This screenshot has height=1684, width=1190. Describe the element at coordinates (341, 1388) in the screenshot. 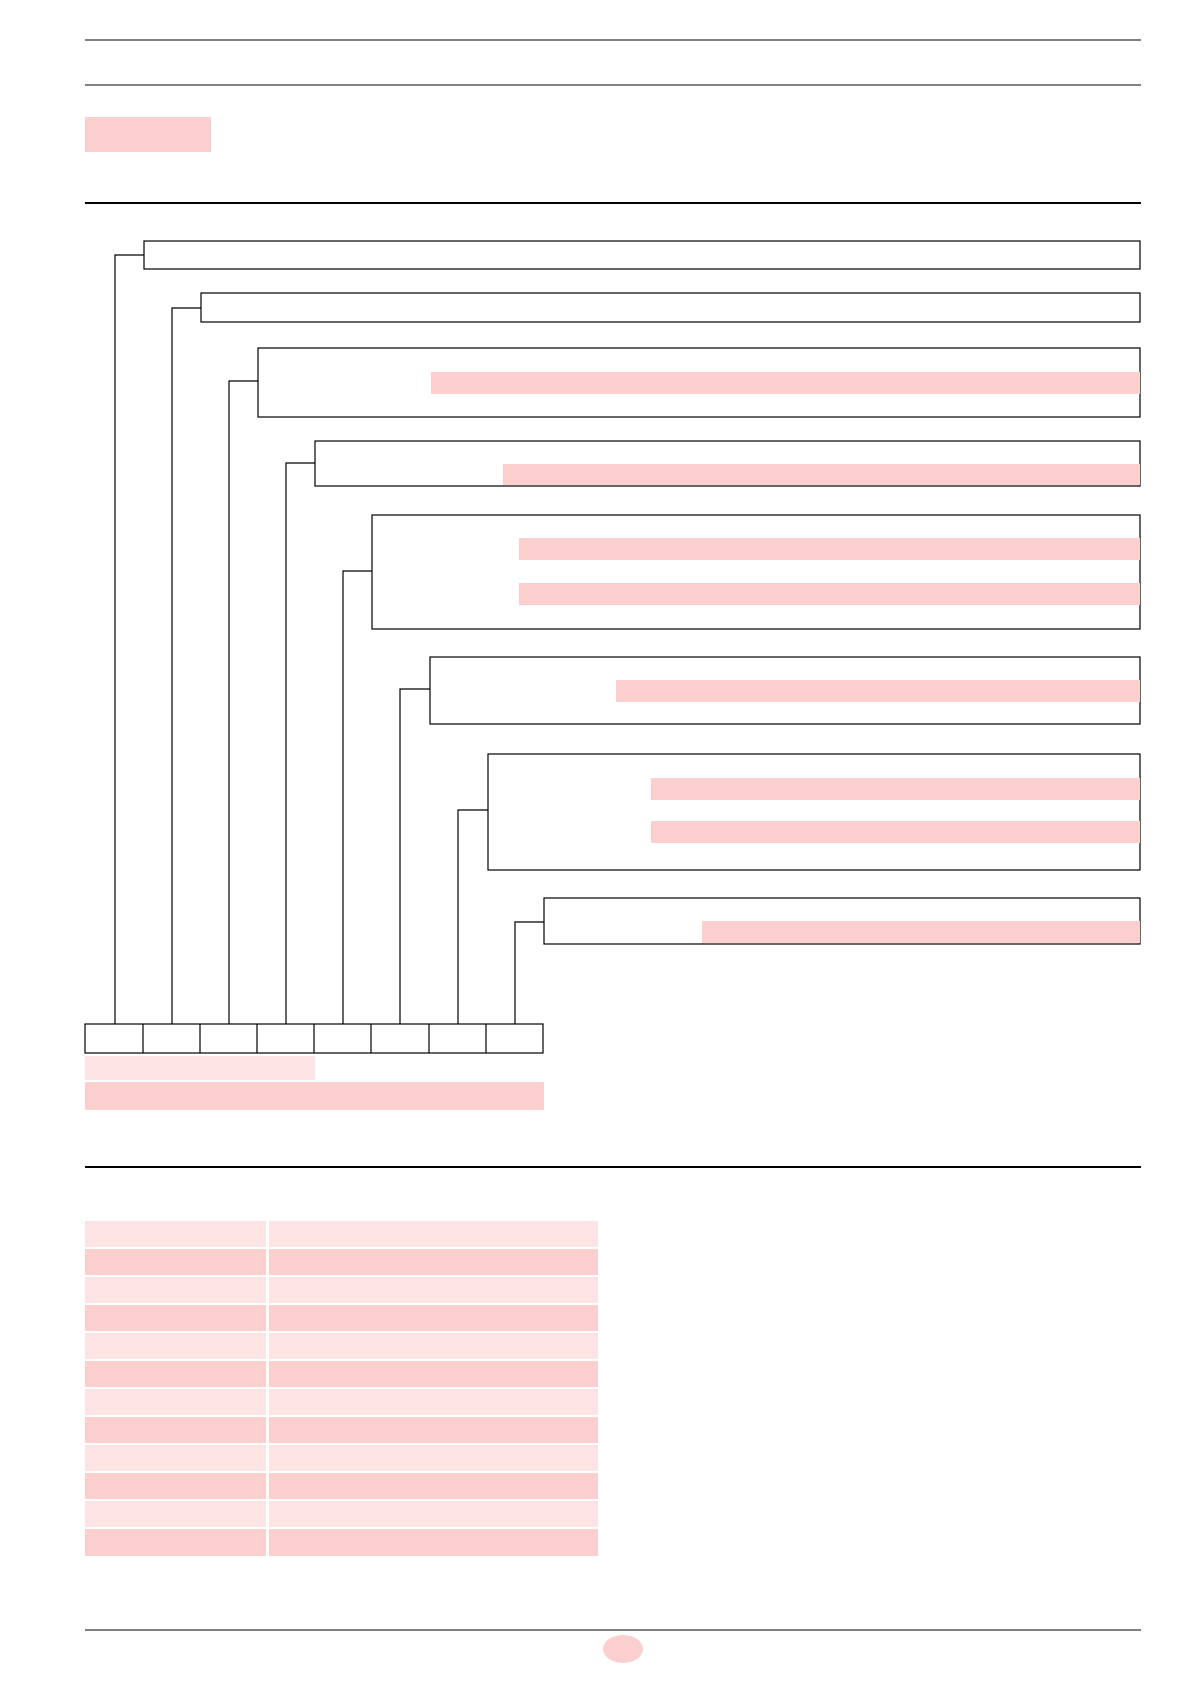

I see `table` at that location.